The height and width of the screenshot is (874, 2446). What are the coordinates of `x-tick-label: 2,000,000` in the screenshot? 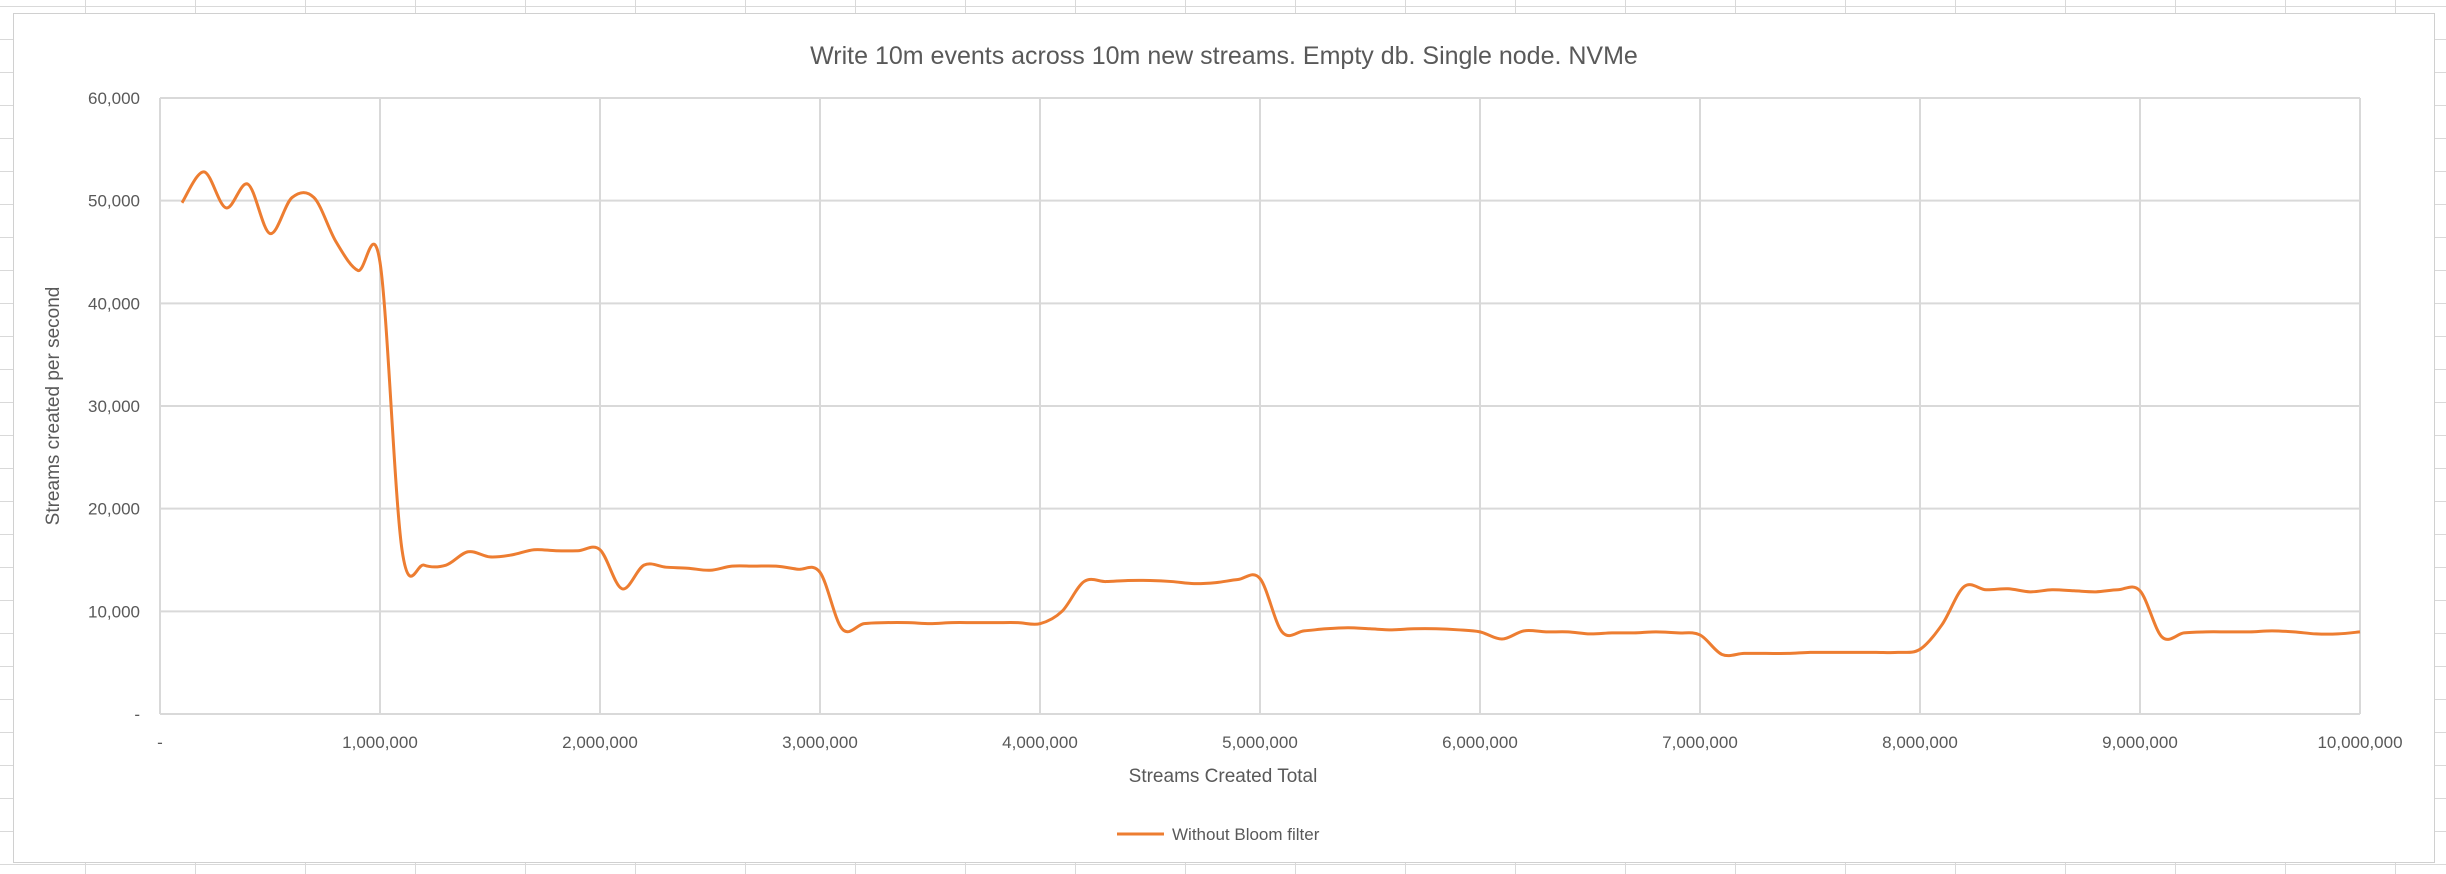 It's located at (600, 742).